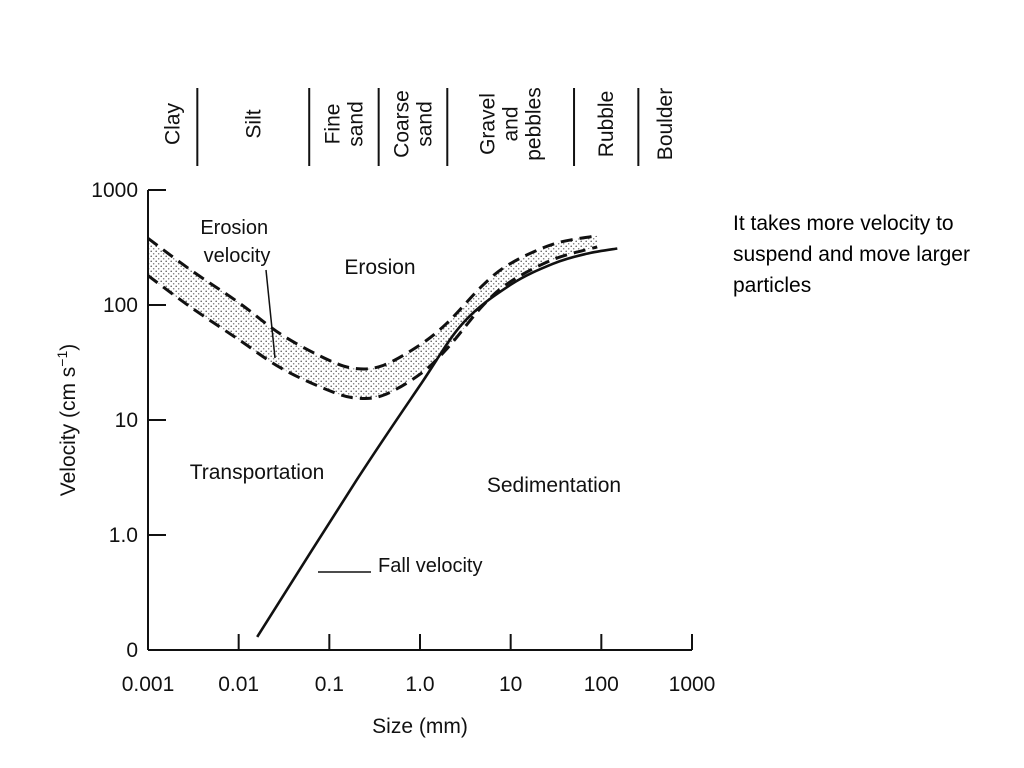  I want to click on size-class-label: Boulder, so click(665, 124).